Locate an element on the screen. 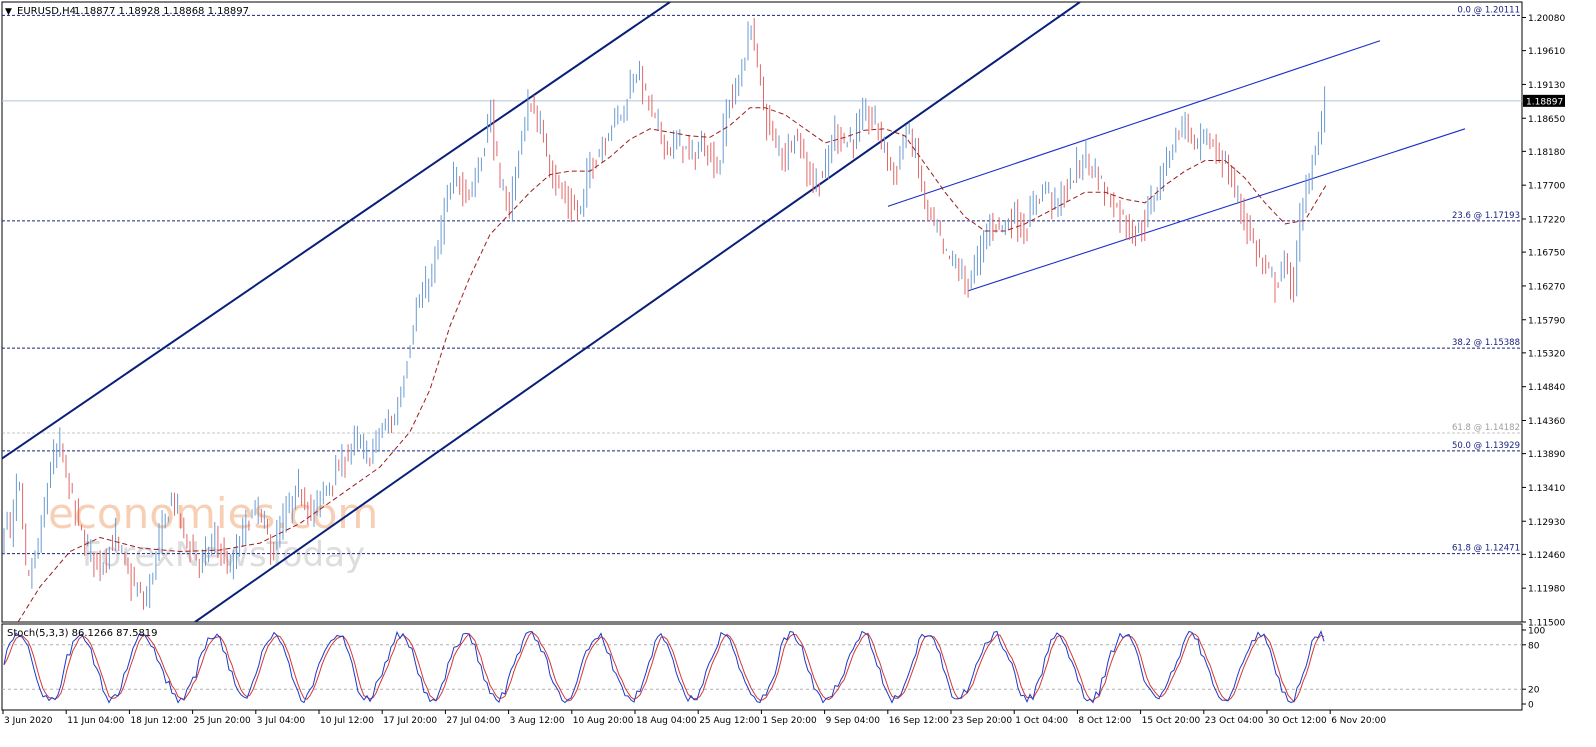 Image resolution: width=1596 pixels, height=747 pixels. fib-label: 50.0 @ 1.13929 is located at coordinates (1486, 446).